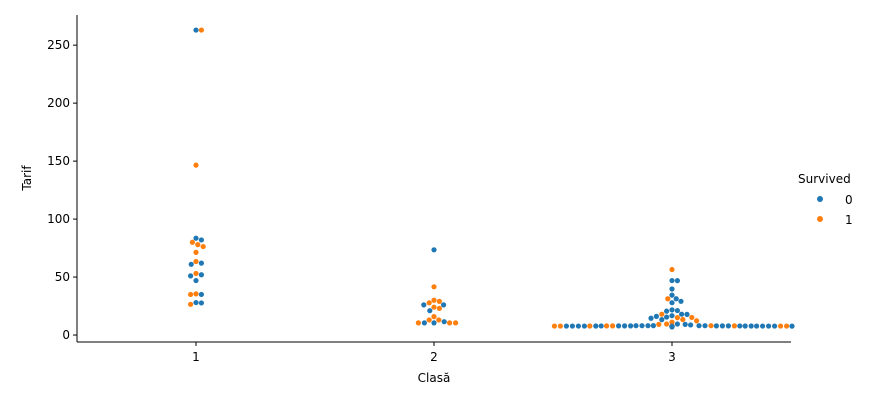  What do you see at coordinates (824, 179) in the screenshot?
I see `legend-title: Survived` at bounding box center [824, 179].